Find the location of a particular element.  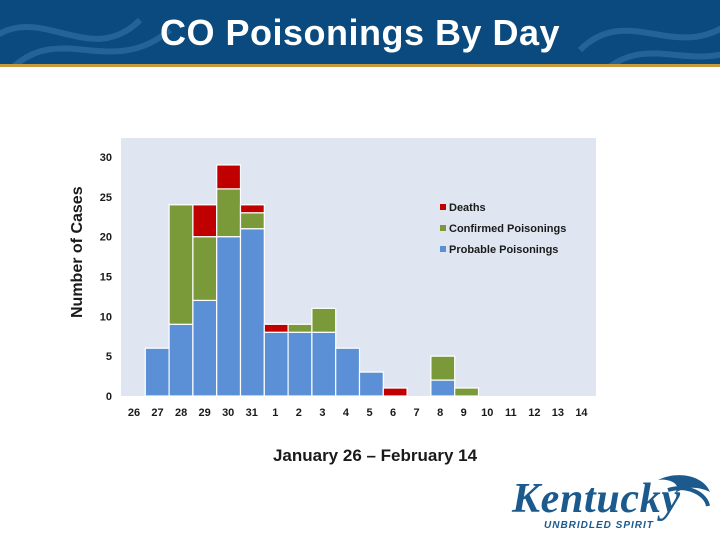

x-tick-label: 11 is located at coordinates (511, 413).